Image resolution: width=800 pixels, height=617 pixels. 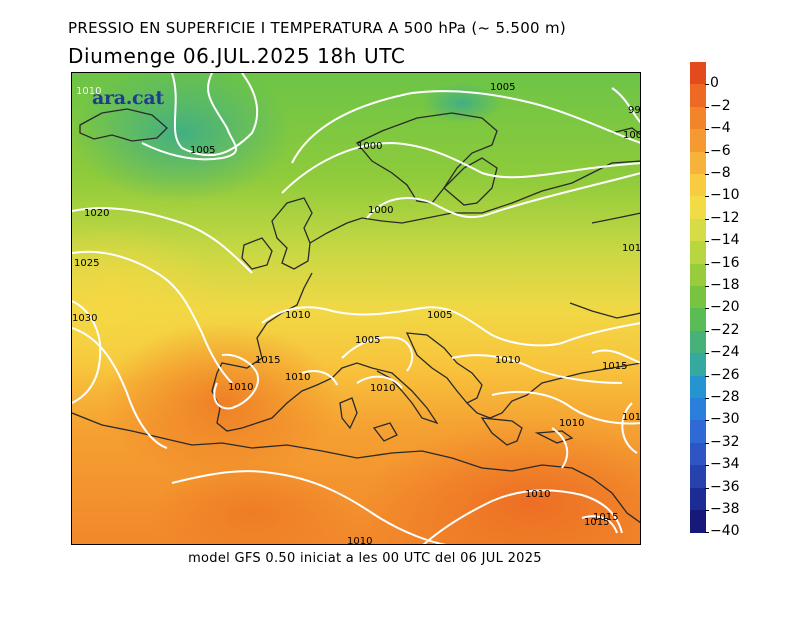 I want to click on colorbar-label: −28, so click(x=725, y=397).